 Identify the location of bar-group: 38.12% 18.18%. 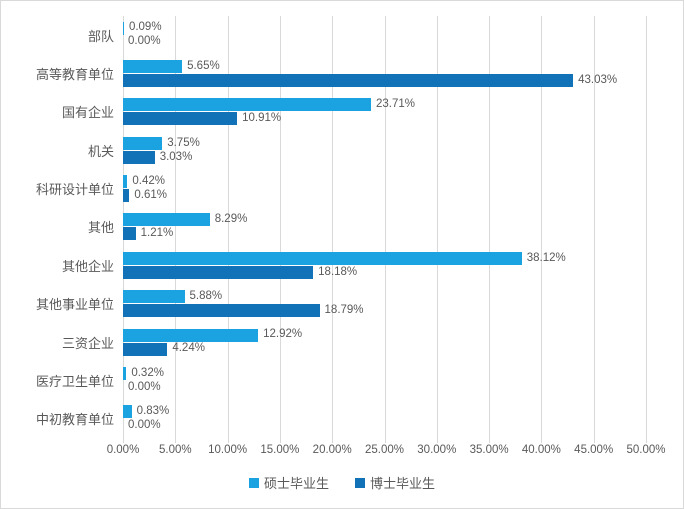
(384, 265).